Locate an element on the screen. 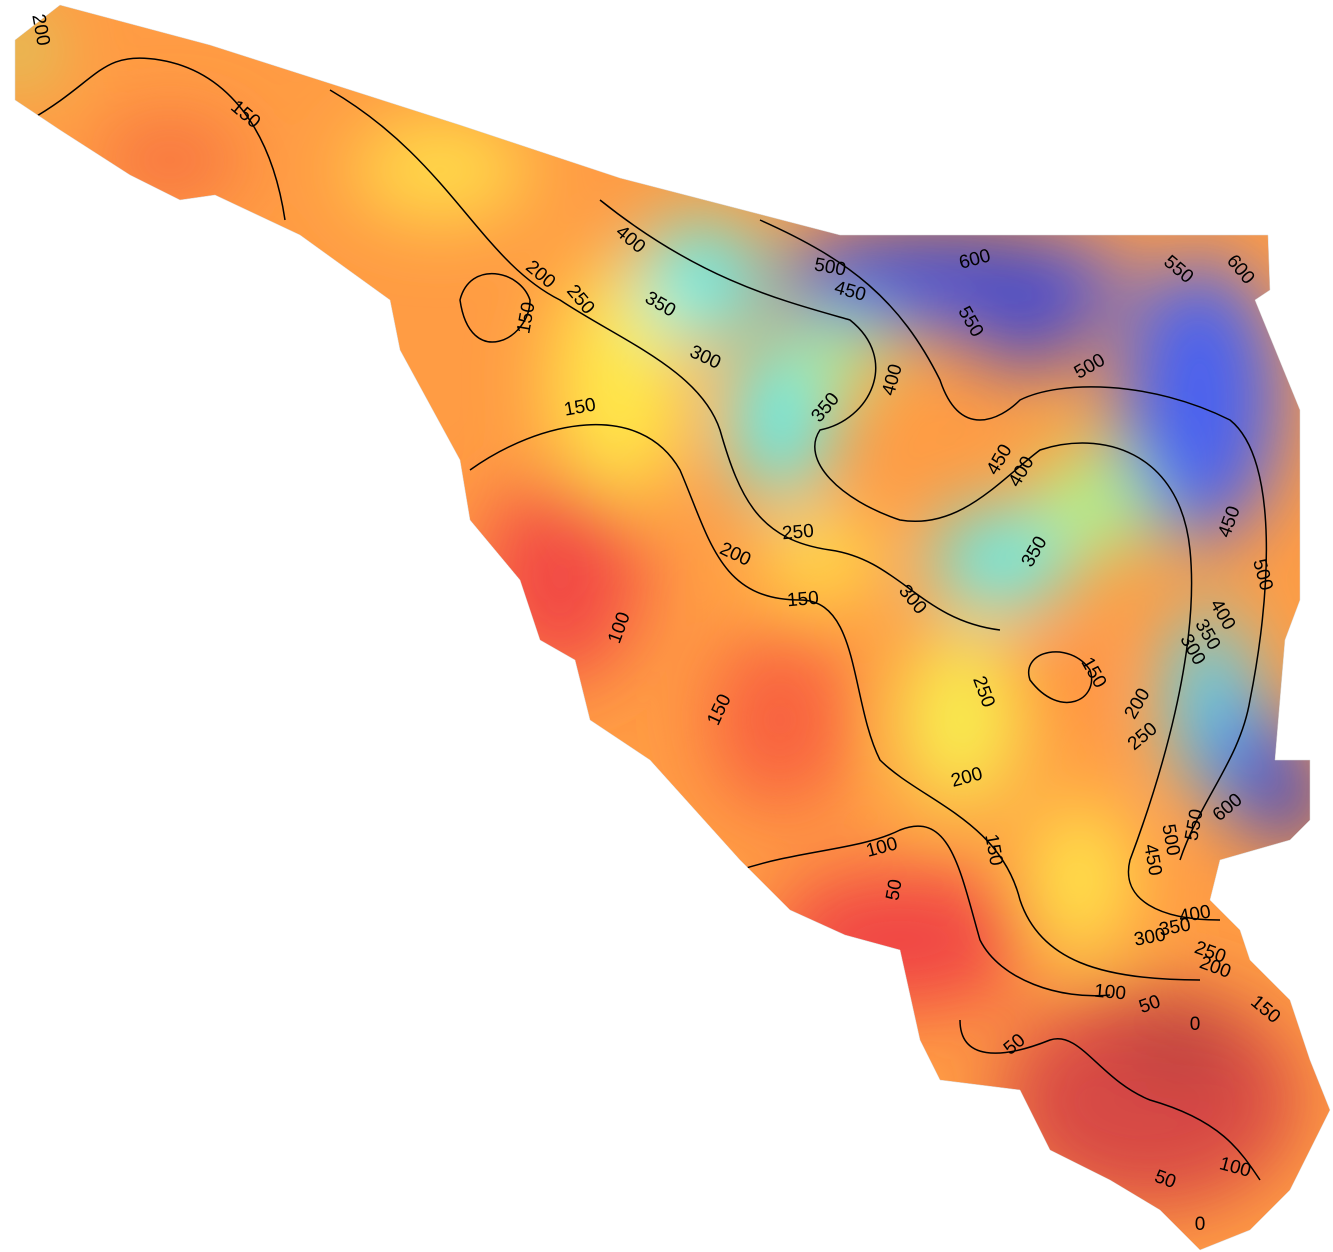 The image size is (1333, 1252). contour-label: 150 is located at coordinates (802, 600).